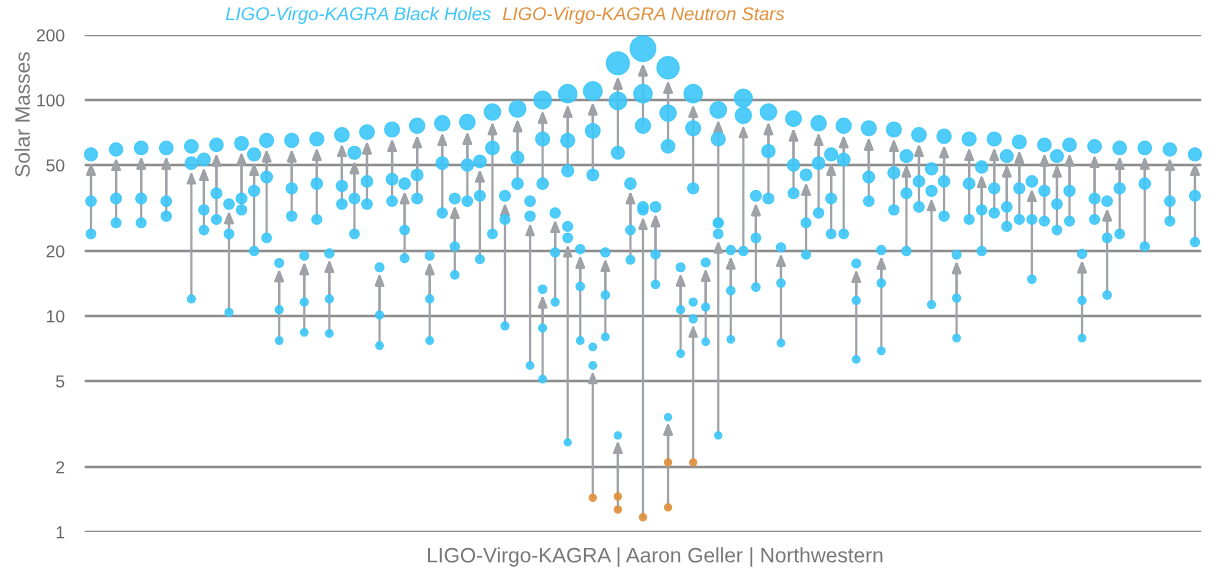 The width and height of the screenshot is (1219, 569). Describe the element at coordinates (60, 532) in the screenshot. I see `y-tick-label: 1` at that location.